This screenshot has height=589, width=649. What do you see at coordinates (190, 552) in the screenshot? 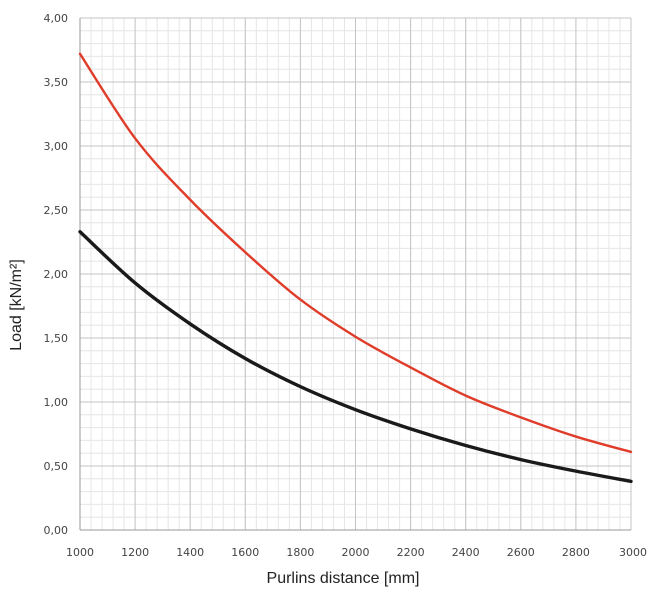
I see `x-tick-label: 1400` at bounding box center [190, 552].